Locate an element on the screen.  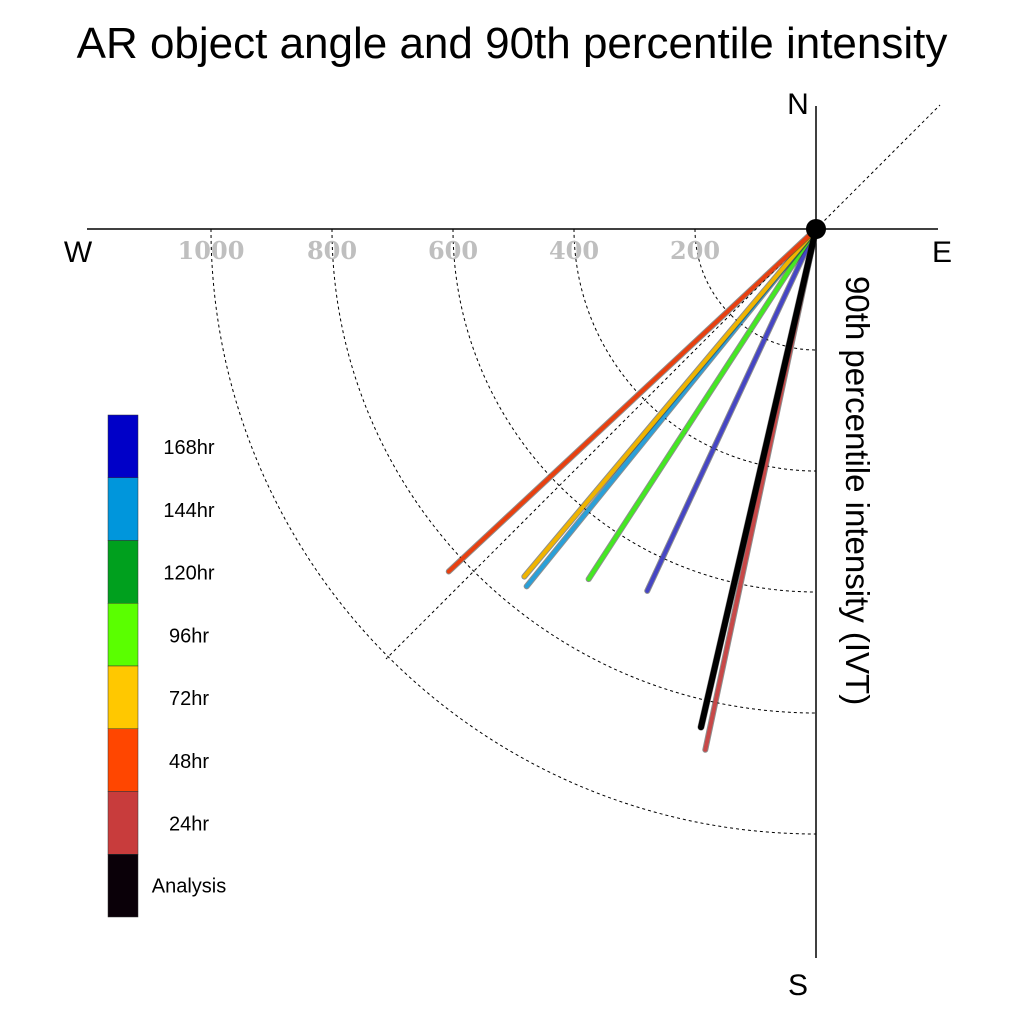
compass-north: N is located at coordinates (798, 104).